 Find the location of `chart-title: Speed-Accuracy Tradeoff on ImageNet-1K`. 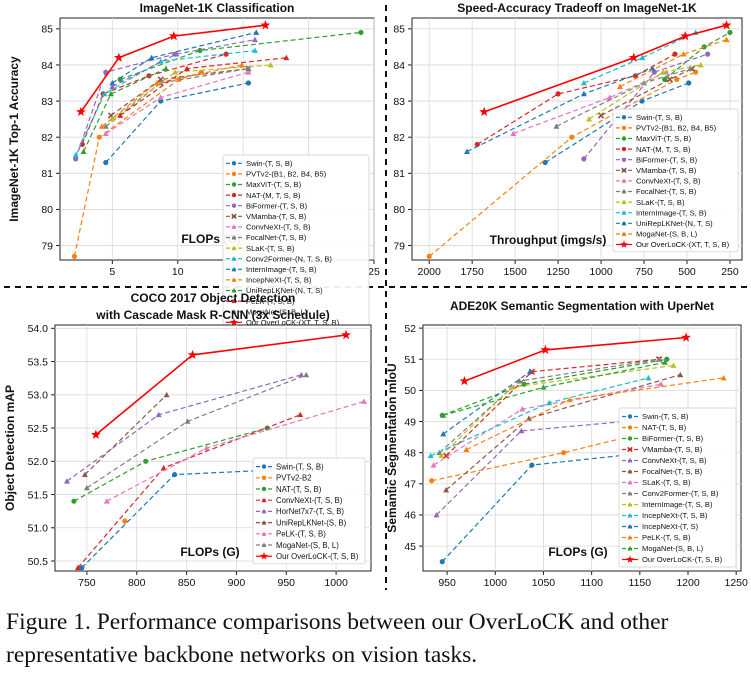

chart-title: Speed-Accuracy Tradeoff on ImageNet-1K is located at coordinates (577, 8).